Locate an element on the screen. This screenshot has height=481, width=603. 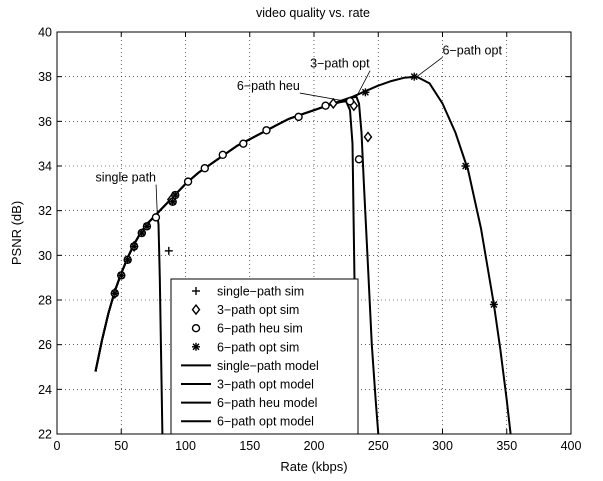
legend-label: 3−path opt sim is located at coordinates (258, 310).